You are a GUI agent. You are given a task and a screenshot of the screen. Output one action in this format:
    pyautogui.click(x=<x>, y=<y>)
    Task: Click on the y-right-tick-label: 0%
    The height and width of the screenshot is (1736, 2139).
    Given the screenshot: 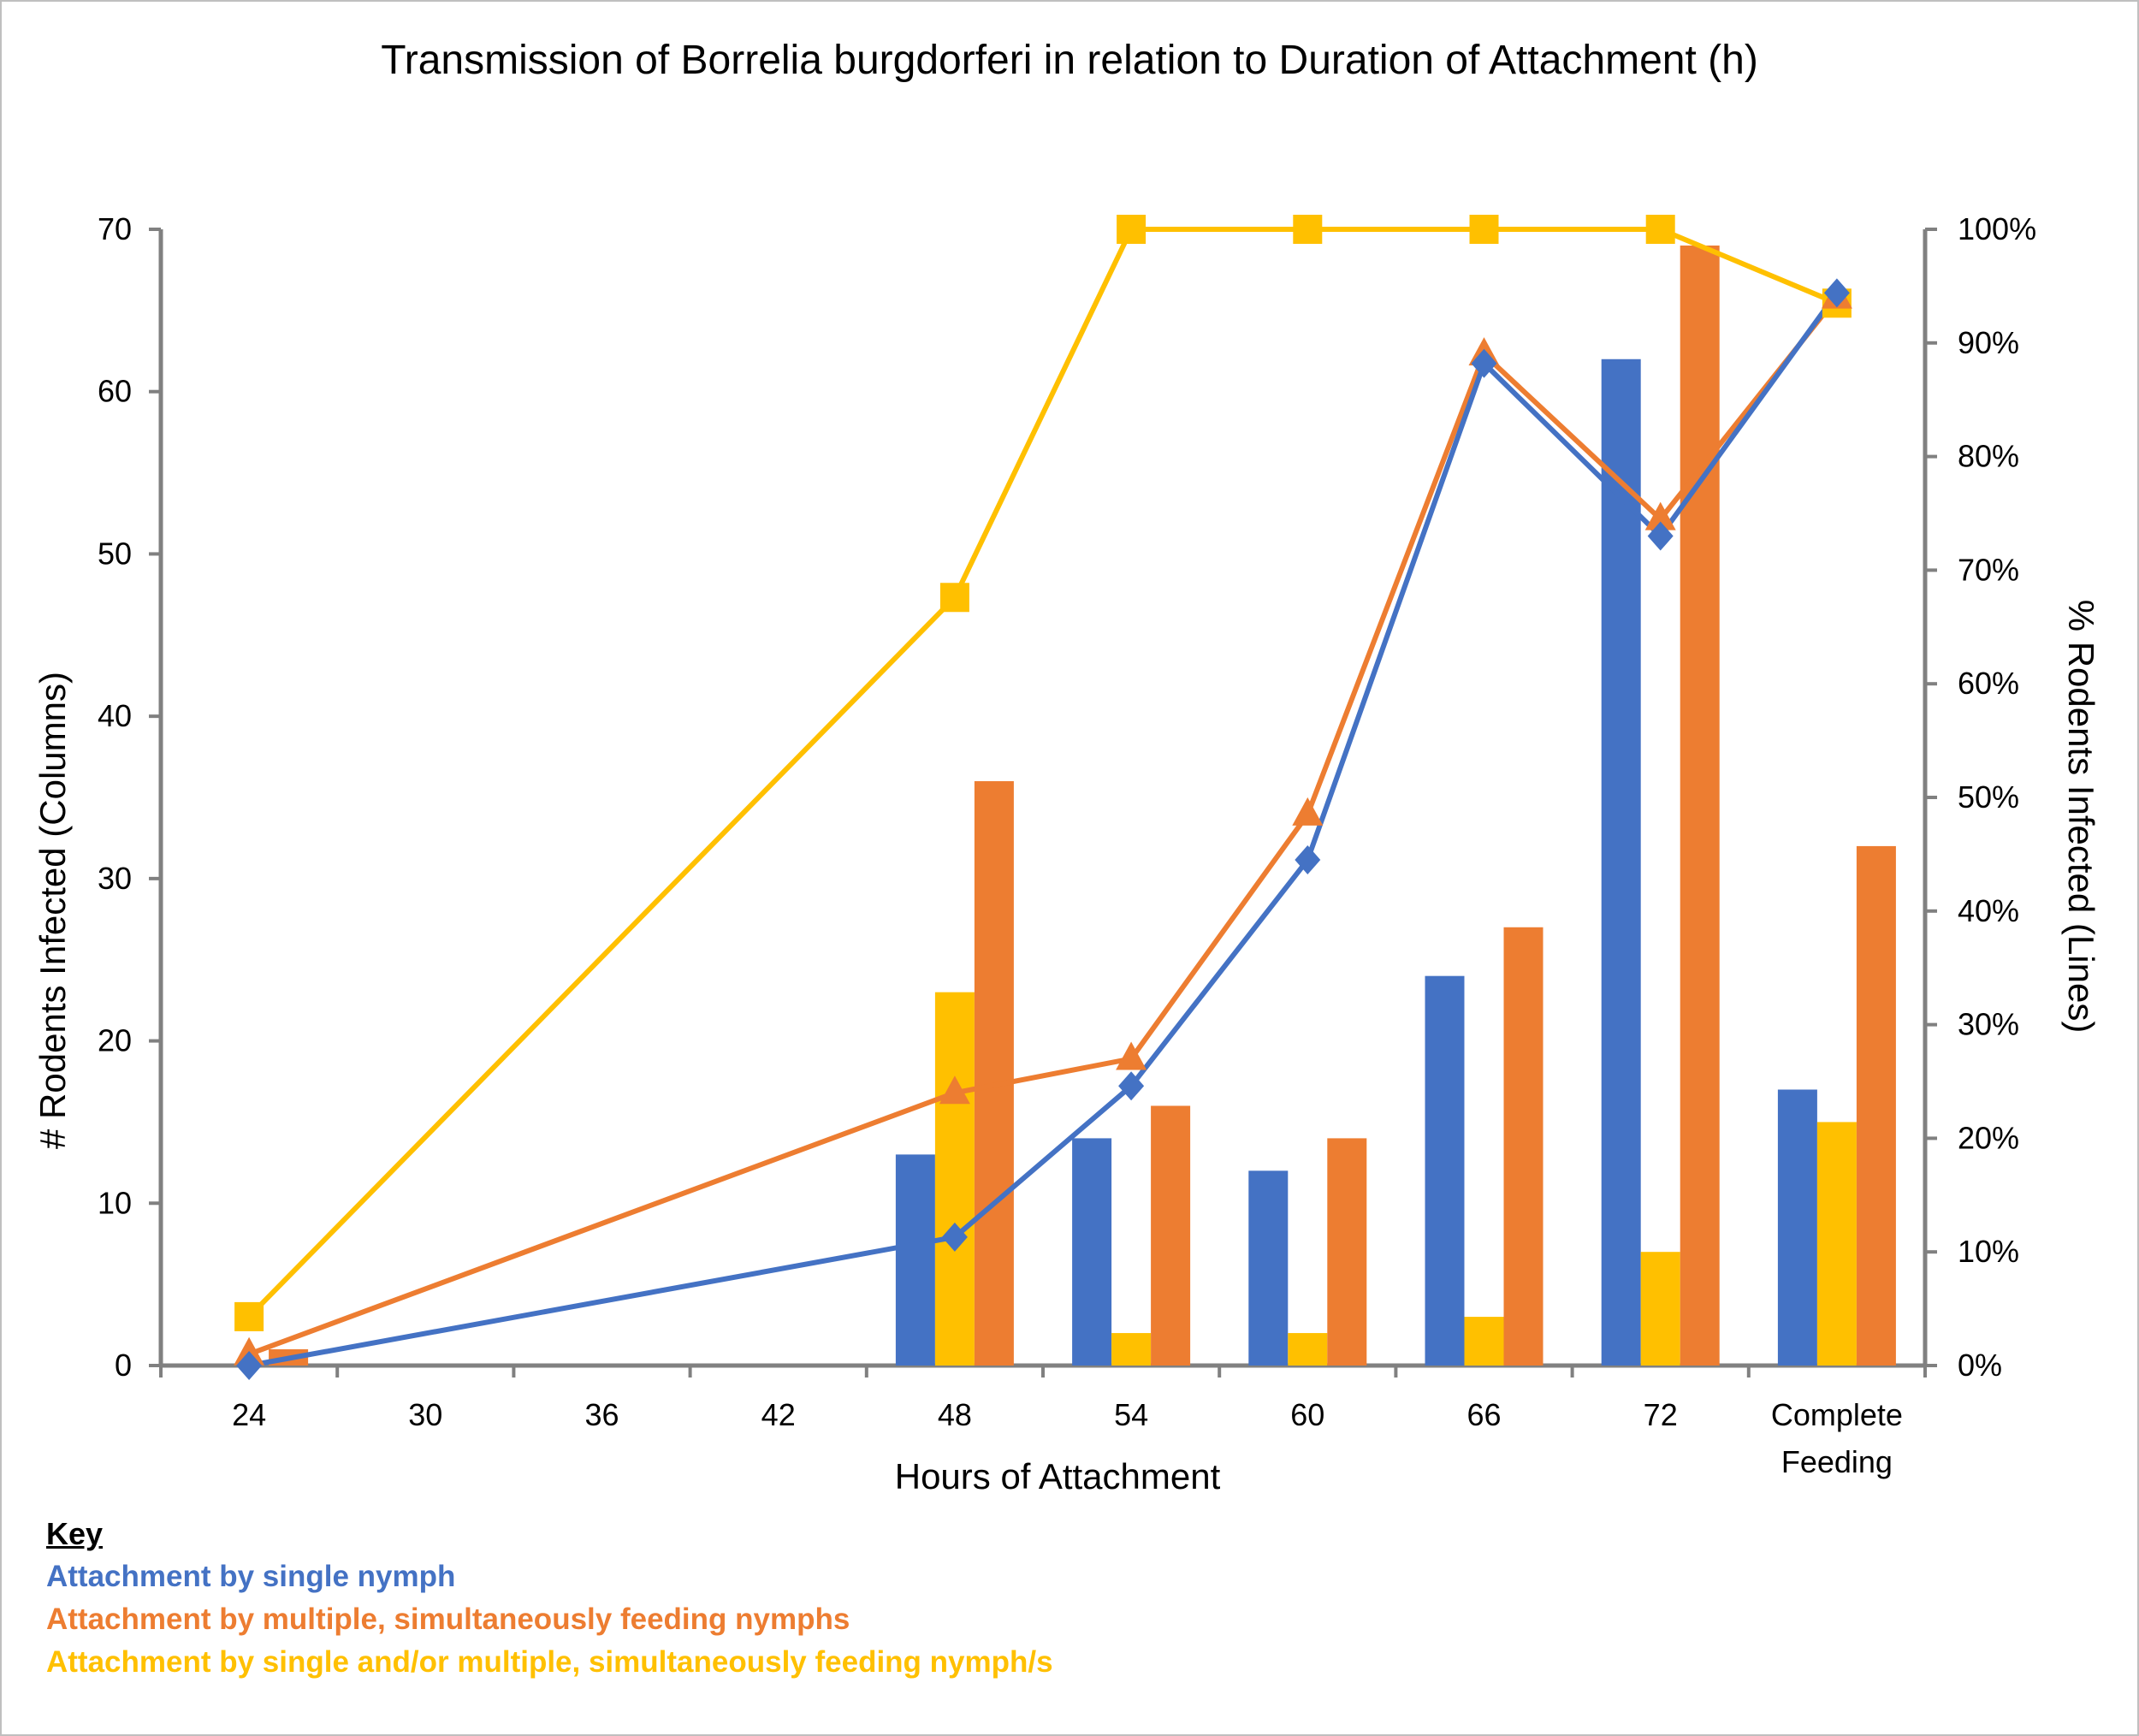 What is the action you would take?
    pyautogui.click(x=1980, y=1365)
    